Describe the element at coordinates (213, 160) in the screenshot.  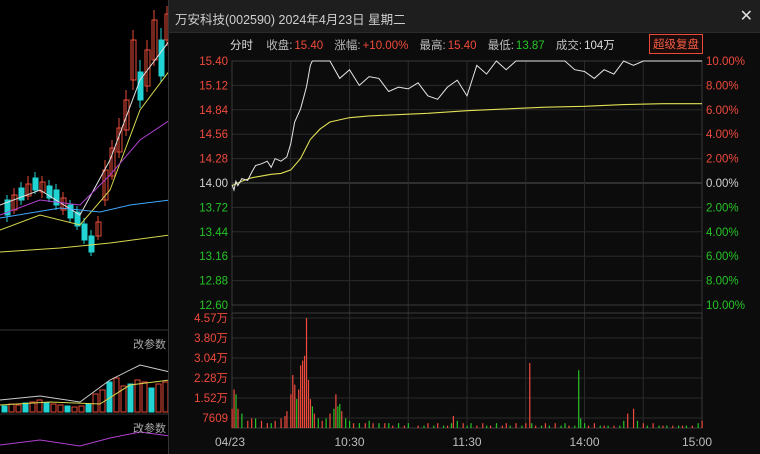
I see `price-tick-label: 14.28` at that location.